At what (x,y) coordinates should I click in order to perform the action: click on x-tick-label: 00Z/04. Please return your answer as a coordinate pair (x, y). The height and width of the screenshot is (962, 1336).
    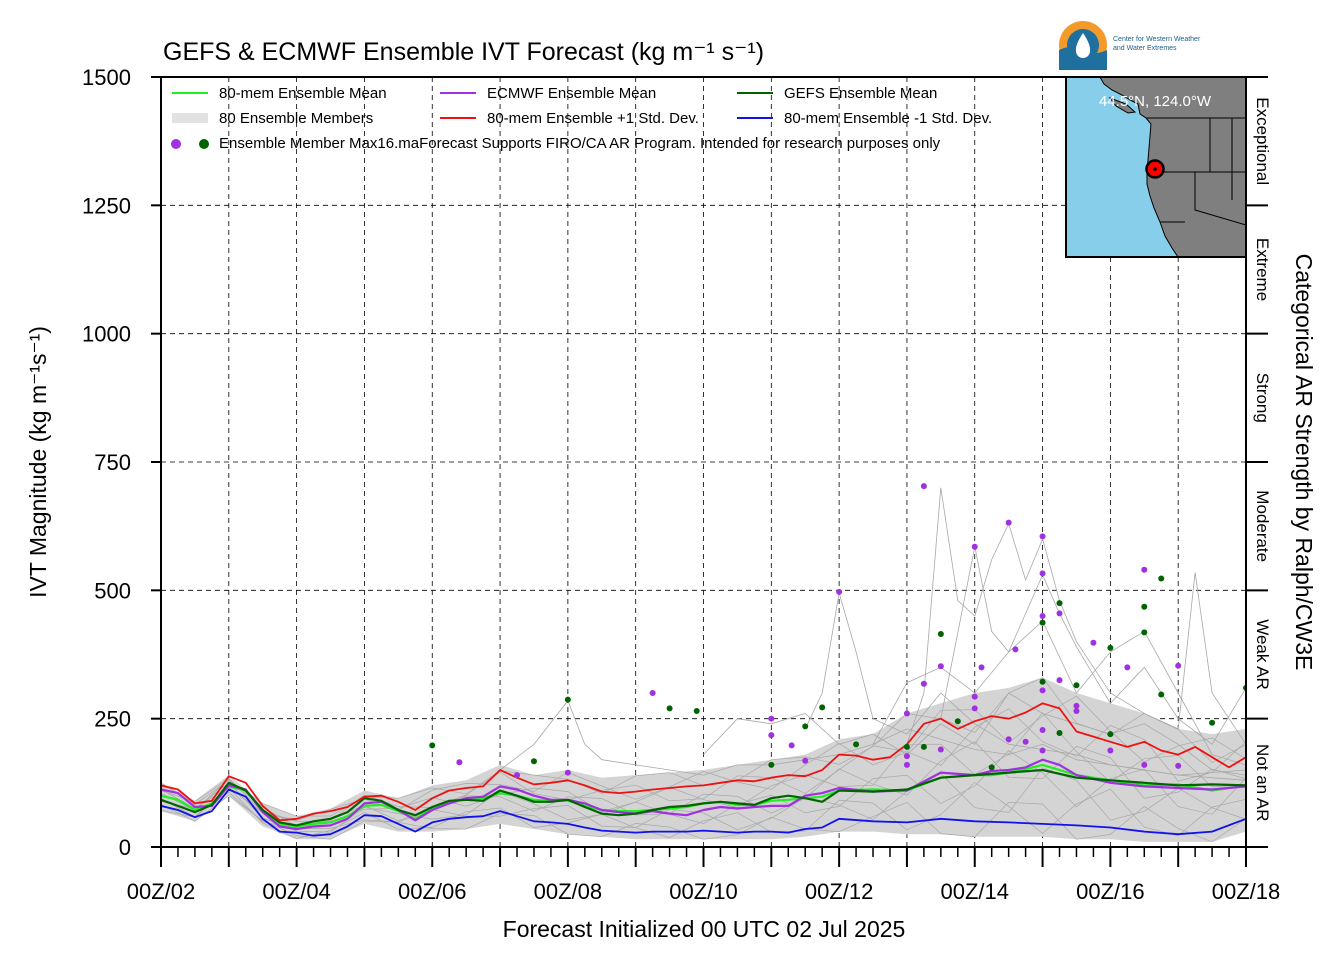
    Looking at the image, I should click on (296, 891).